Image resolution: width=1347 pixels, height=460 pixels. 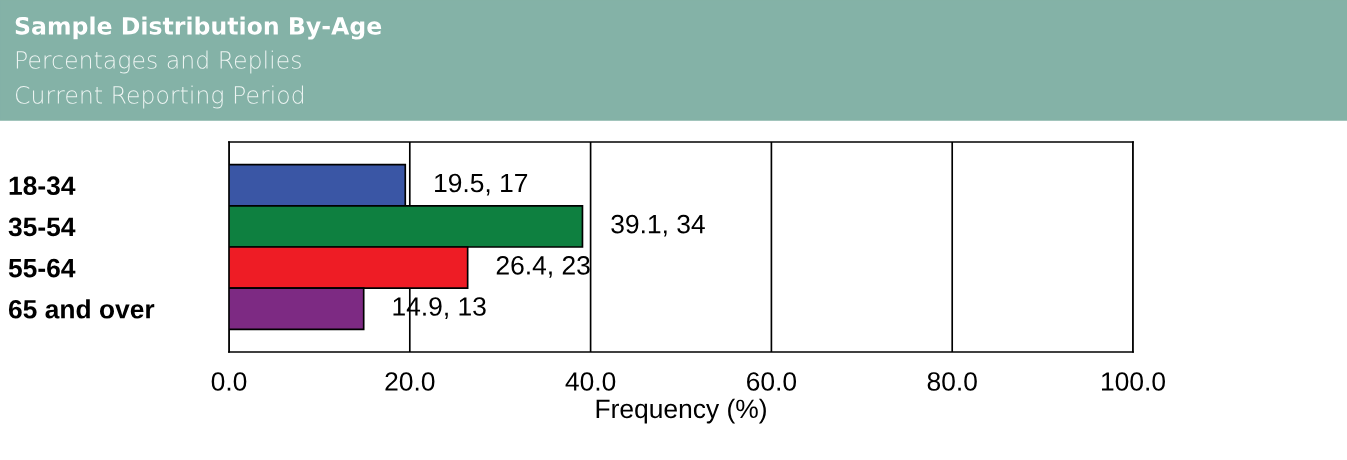 I want to click on chart-title: Sample Distribution By-Age, so click(x=198, y=28).